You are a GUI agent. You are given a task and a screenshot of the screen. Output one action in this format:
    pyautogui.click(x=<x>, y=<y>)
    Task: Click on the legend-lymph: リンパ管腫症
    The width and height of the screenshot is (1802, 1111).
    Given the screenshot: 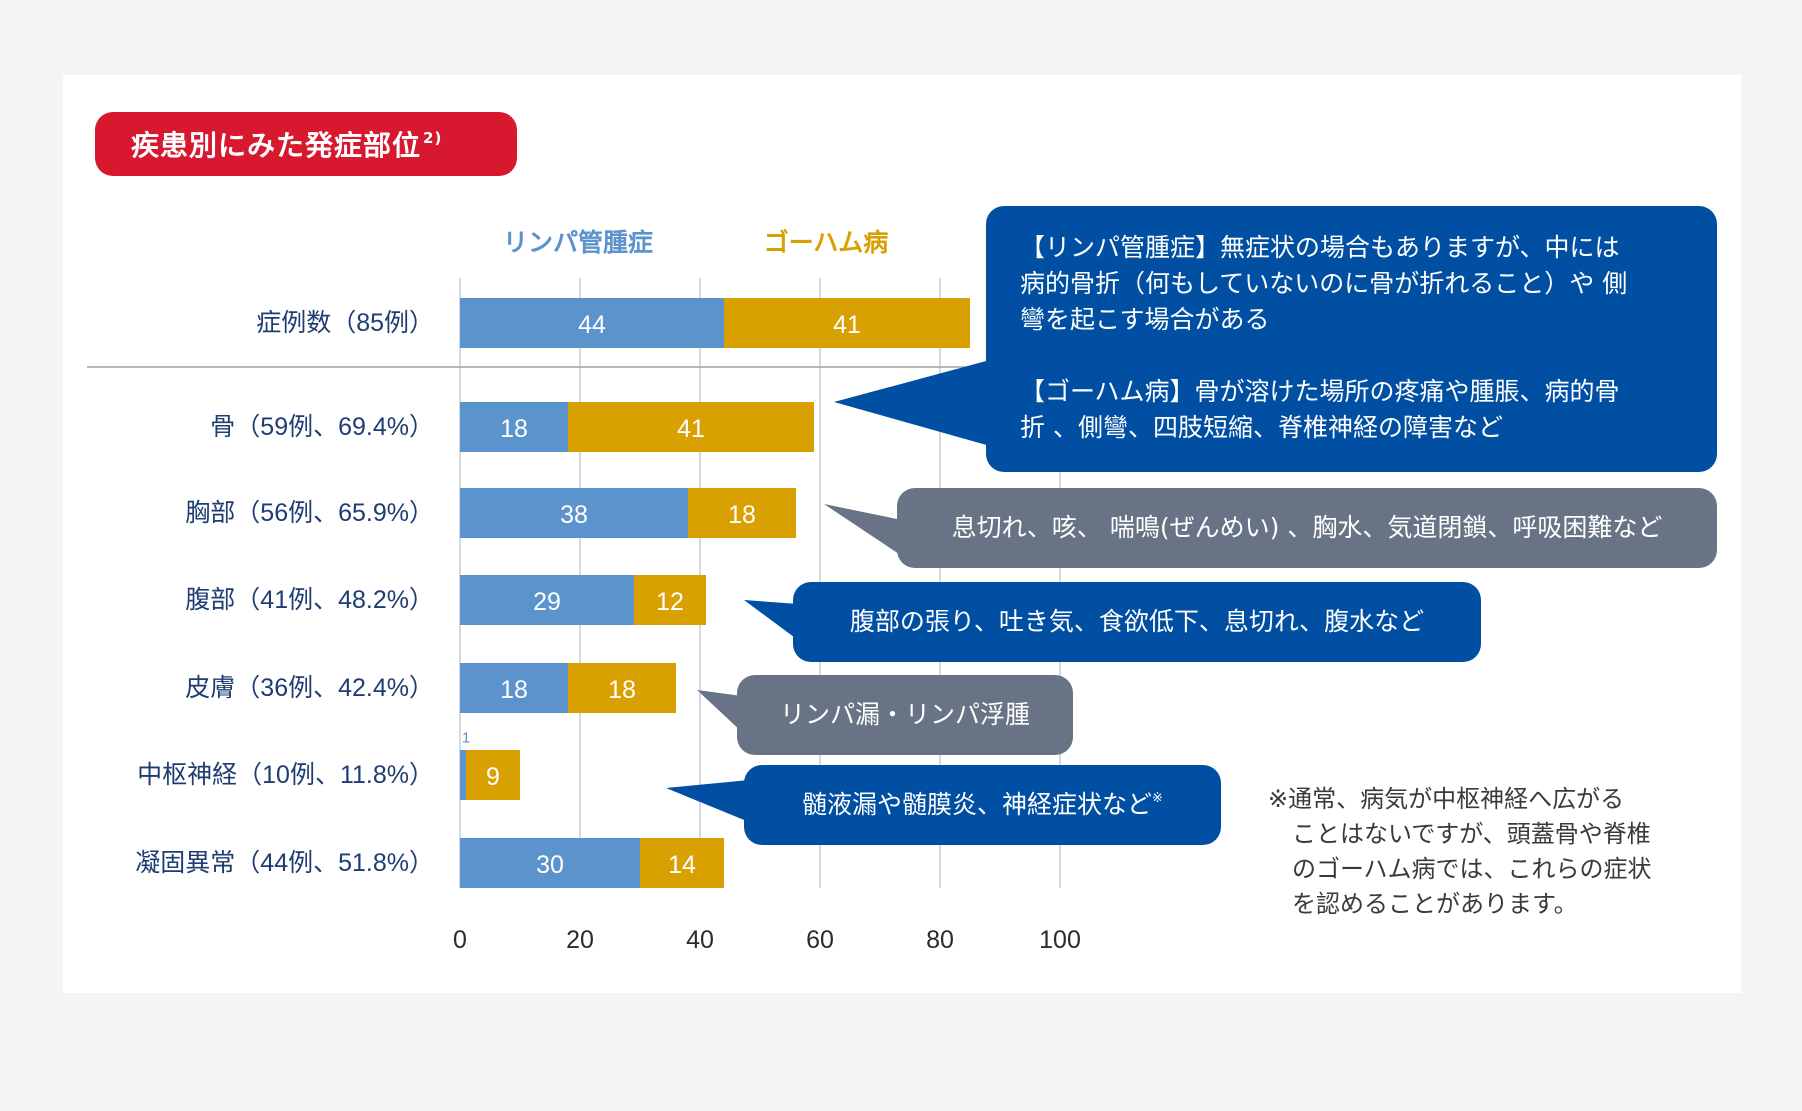 What is the action you would take?
    pyautogui.click(x=578, y=242)
    